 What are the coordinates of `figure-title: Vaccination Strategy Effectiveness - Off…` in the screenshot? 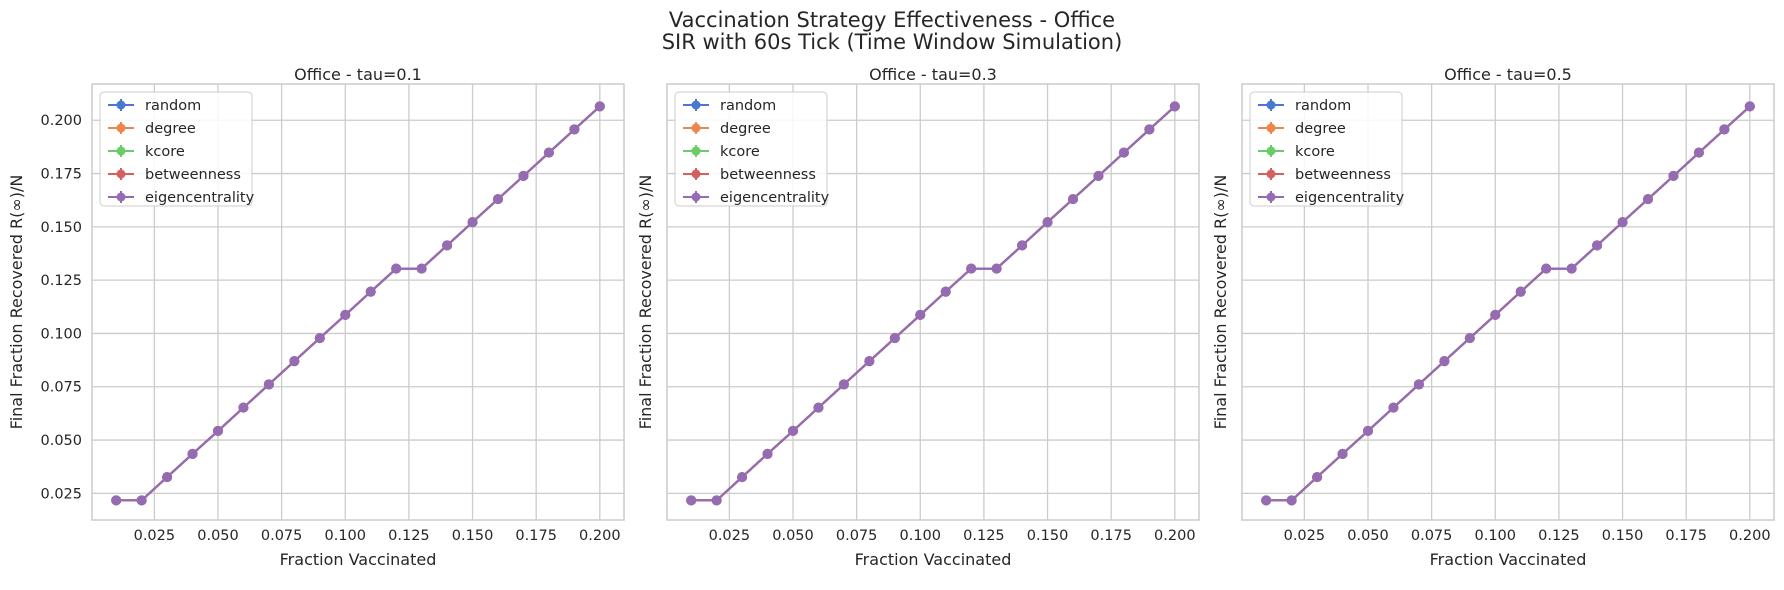 It's located at (892, 20).